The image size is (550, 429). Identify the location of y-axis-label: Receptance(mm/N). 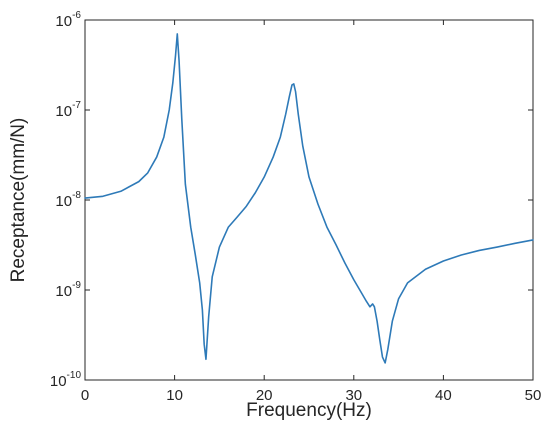
(18, 200).